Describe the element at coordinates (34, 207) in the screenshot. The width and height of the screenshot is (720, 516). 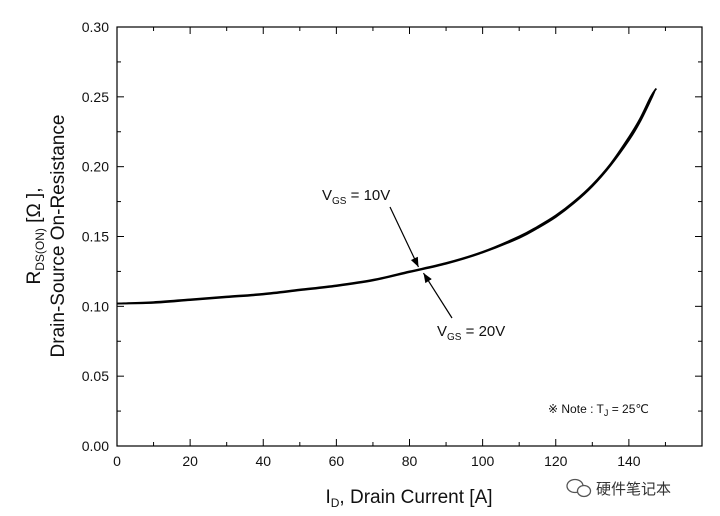
I see `y-label-rest: [Ω ],` at that location.